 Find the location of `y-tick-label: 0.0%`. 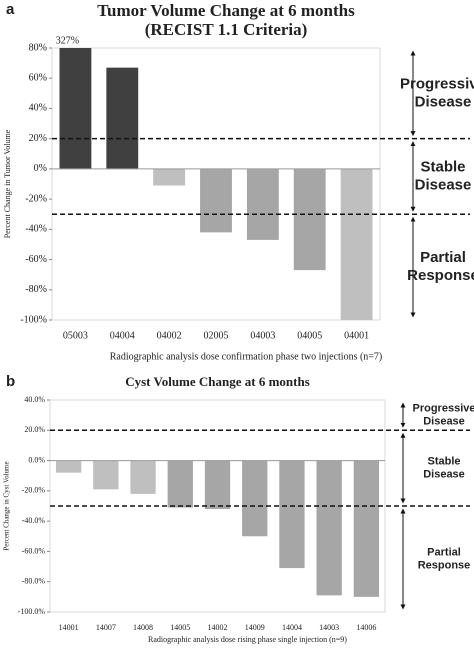

y-tick-label: 0.0% is located at coordinates (36, 459).